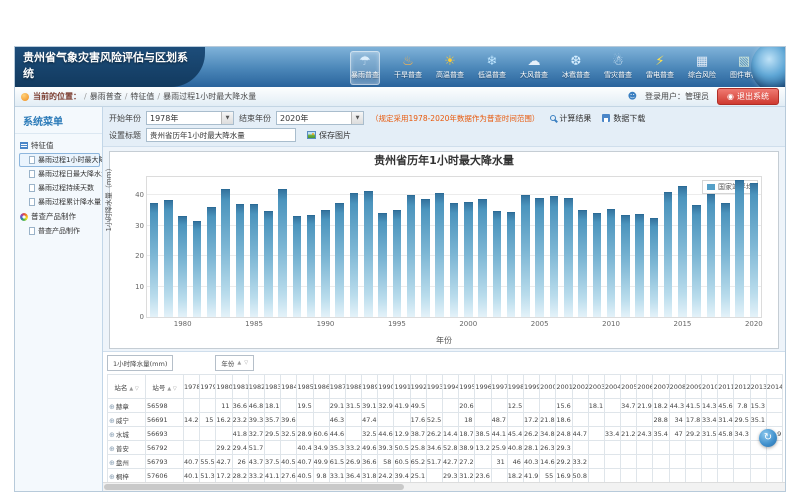  Describe the element at coordinates (337, 386) in the screenshot. I see `col-year-1987: 1987` at that location.